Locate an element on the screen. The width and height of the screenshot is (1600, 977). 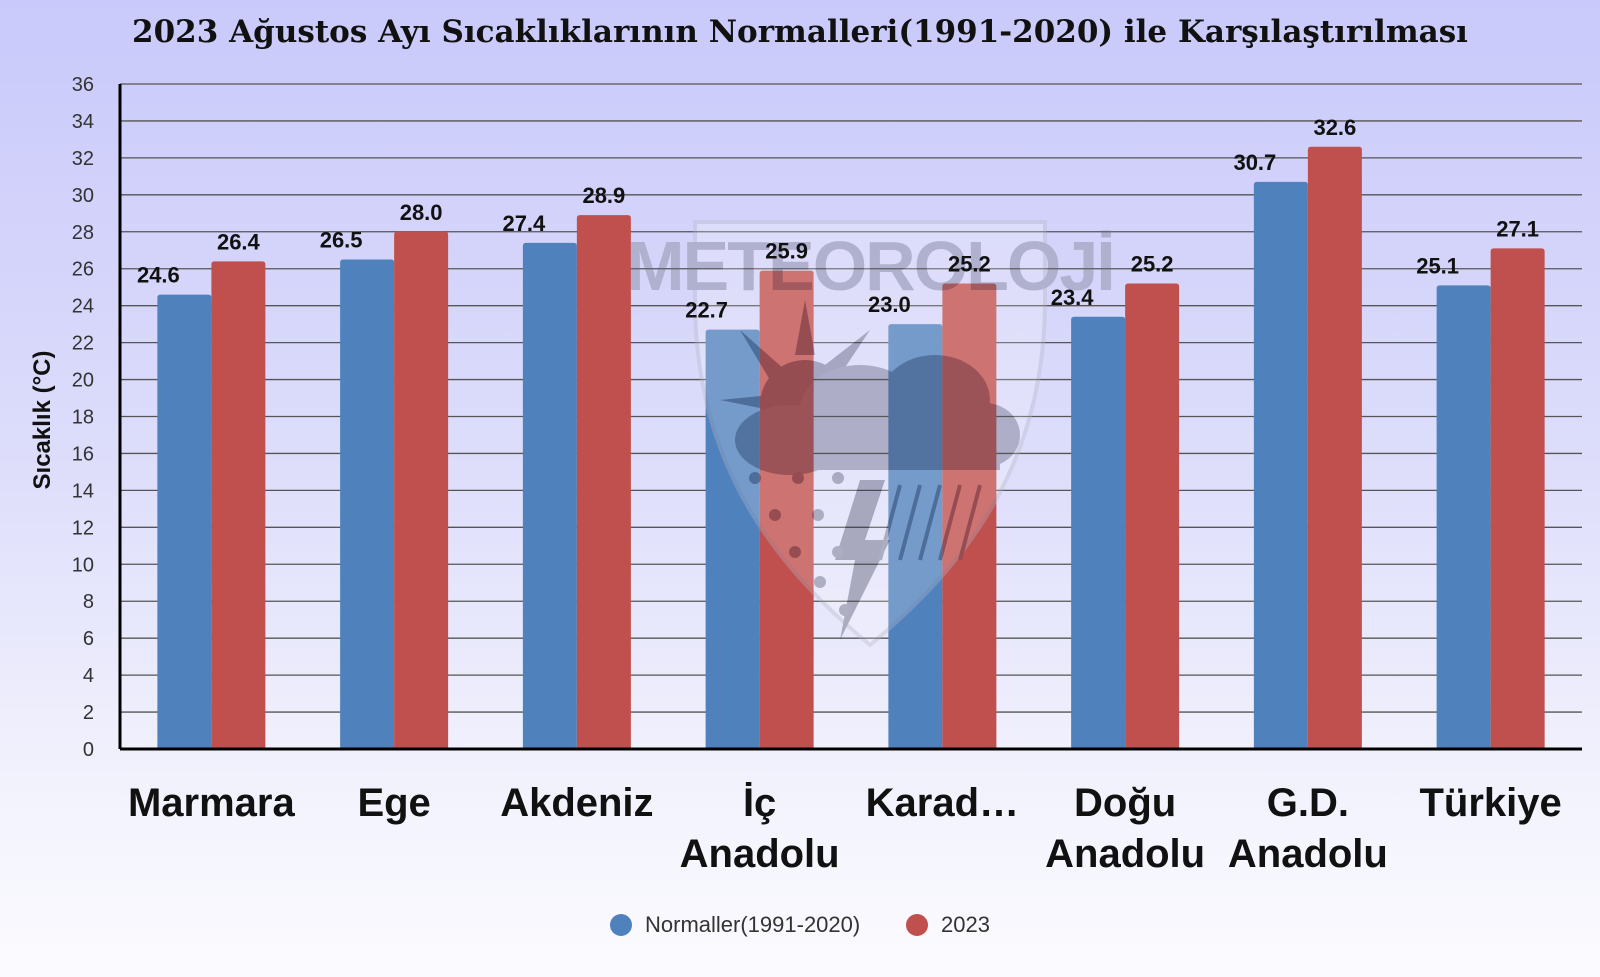
data-label: 28.9 is located at coordinates (603, 195).